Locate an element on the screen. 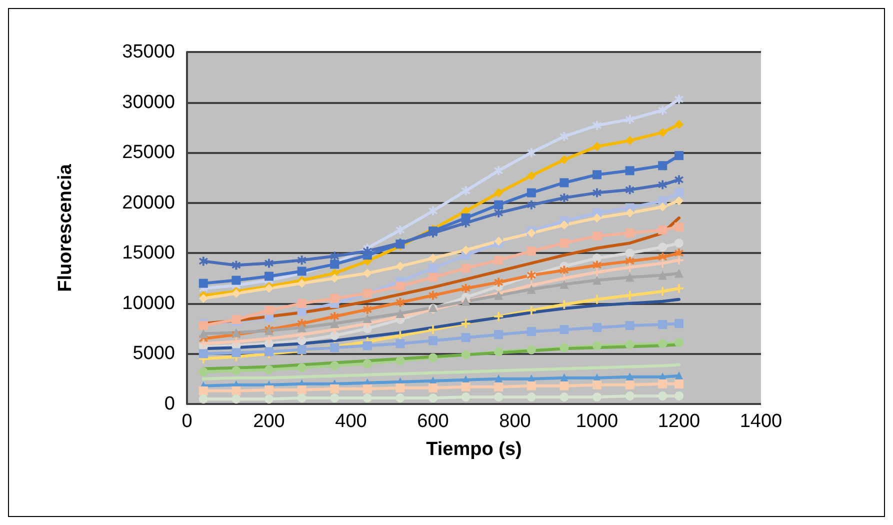  y-tick-label: 10000 is located at coordinates (148, 303).